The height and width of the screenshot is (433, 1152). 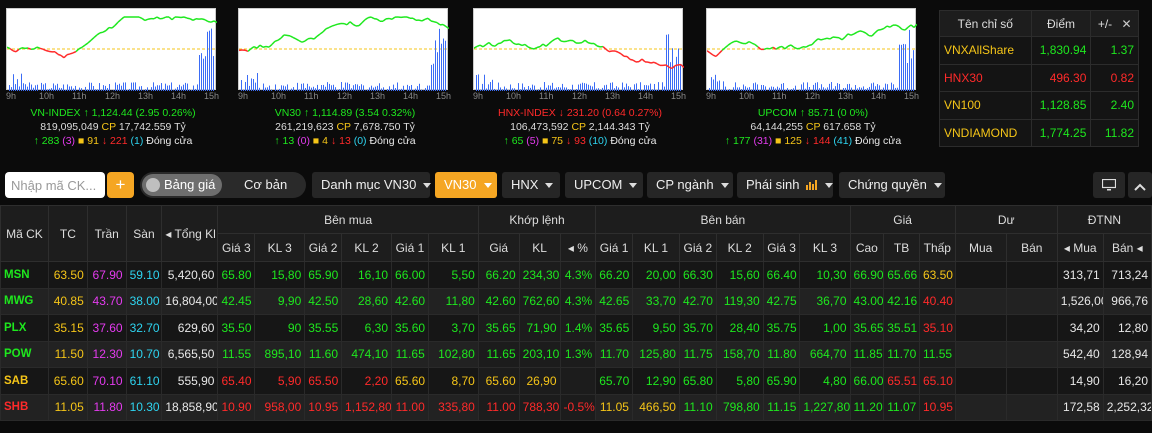 What do you see at coordinates (1140, 185) in the screenshot?
I see `collapse-button` at bounding box center [1140, 185].